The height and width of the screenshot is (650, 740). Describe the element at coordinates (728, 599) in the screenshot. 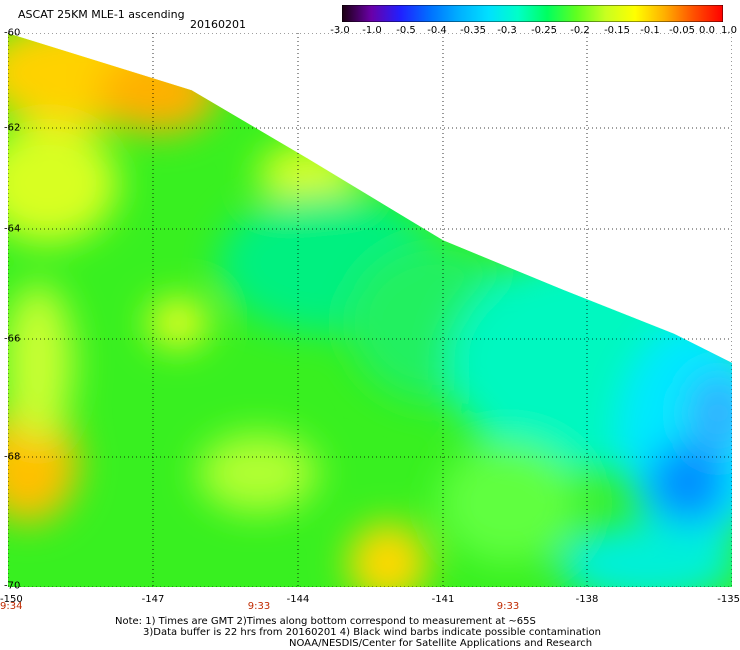

I see `lon-label: -135` at that location.